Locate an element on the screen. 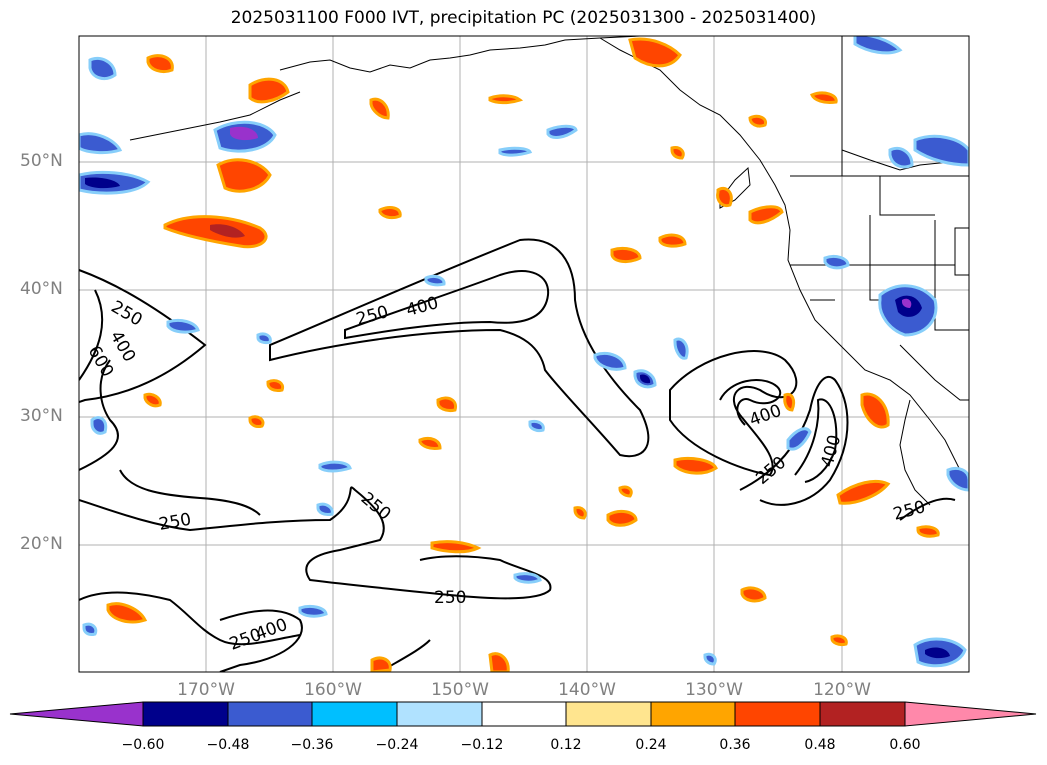 The image size is (1047, 765). colorbar-tick-label: −0.24 is located at coordinates (397, 745).